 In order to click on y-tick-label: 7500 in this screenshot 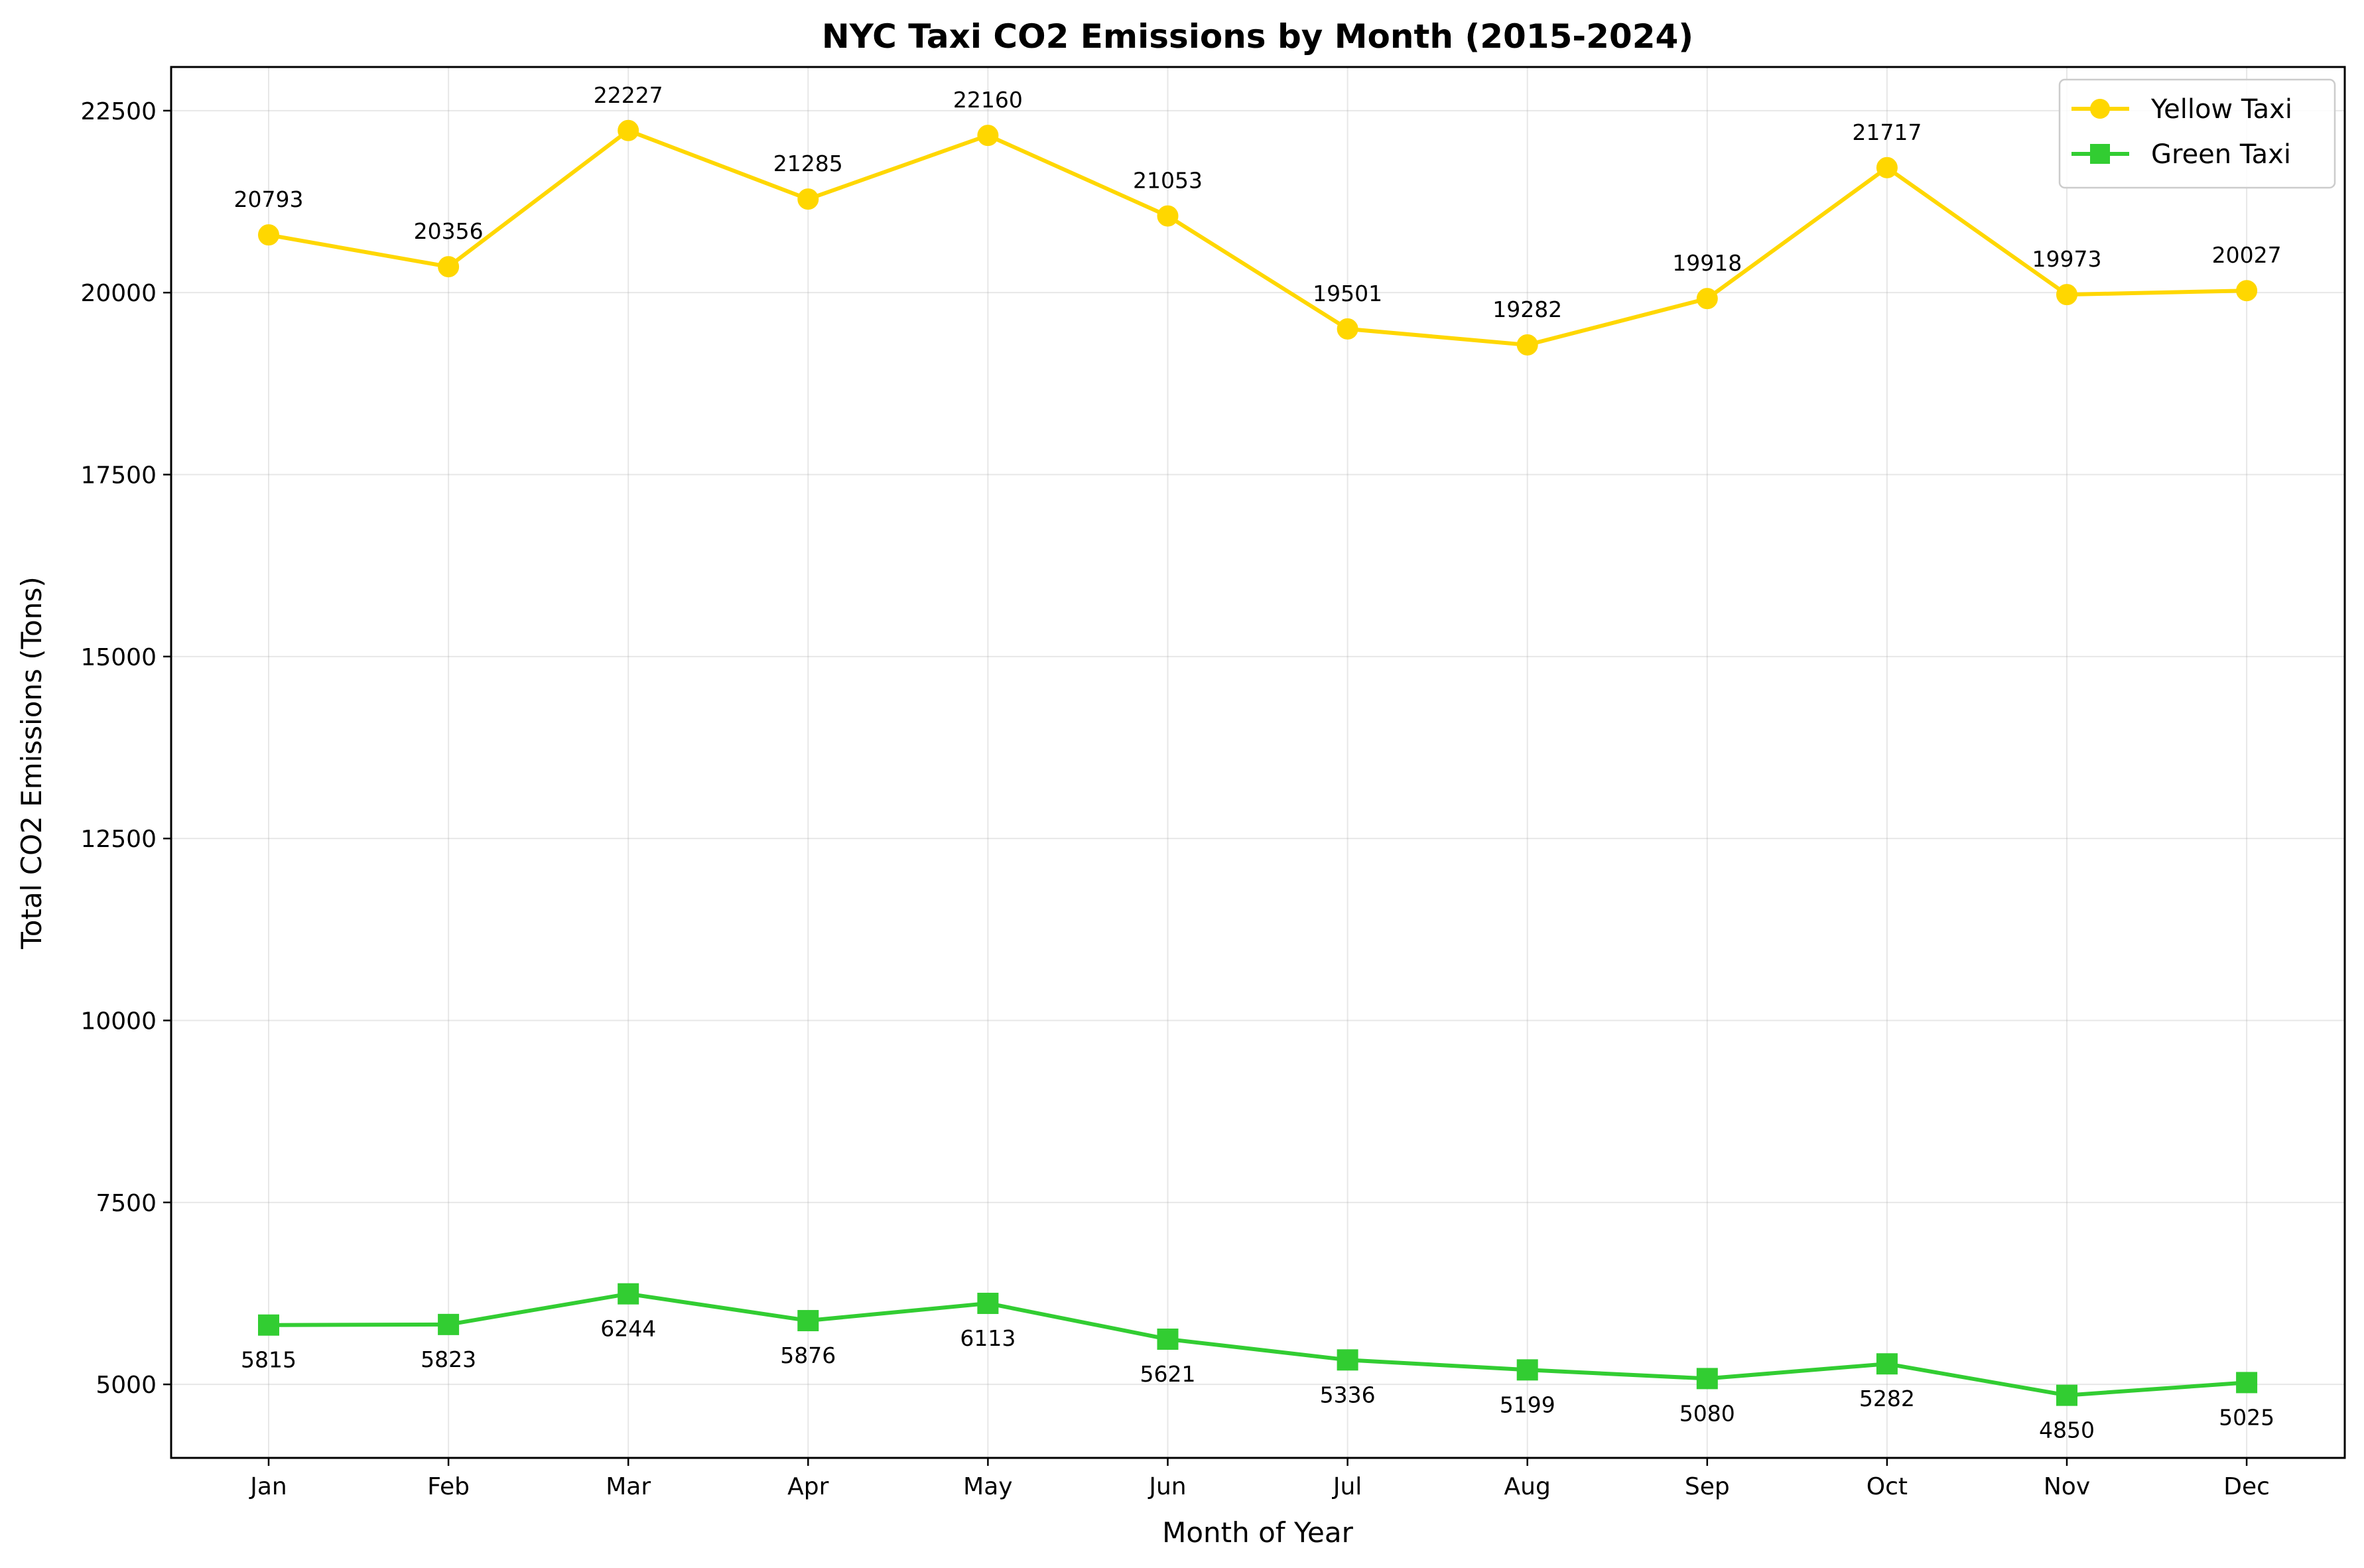, I will do `click(126, 1203)`.